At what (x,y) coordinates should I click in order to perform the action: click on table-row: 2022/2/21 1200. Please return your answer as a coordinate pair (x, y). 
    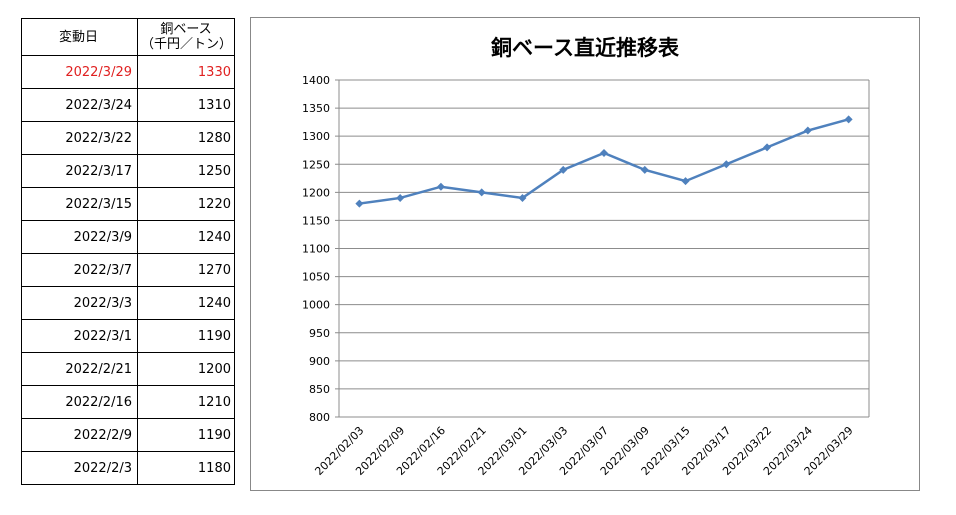
    Looking at the image, I should click on (128, 369).